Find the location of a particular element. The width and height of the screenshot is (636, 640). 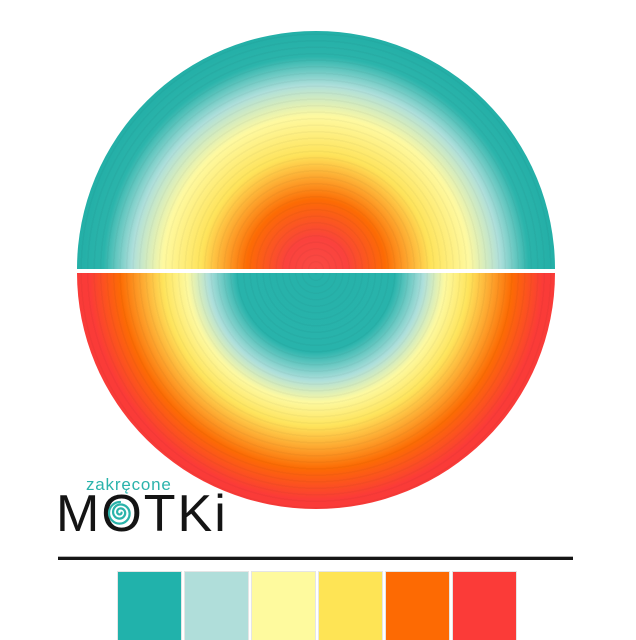

divider-rule is located at coordinates (315, 558).